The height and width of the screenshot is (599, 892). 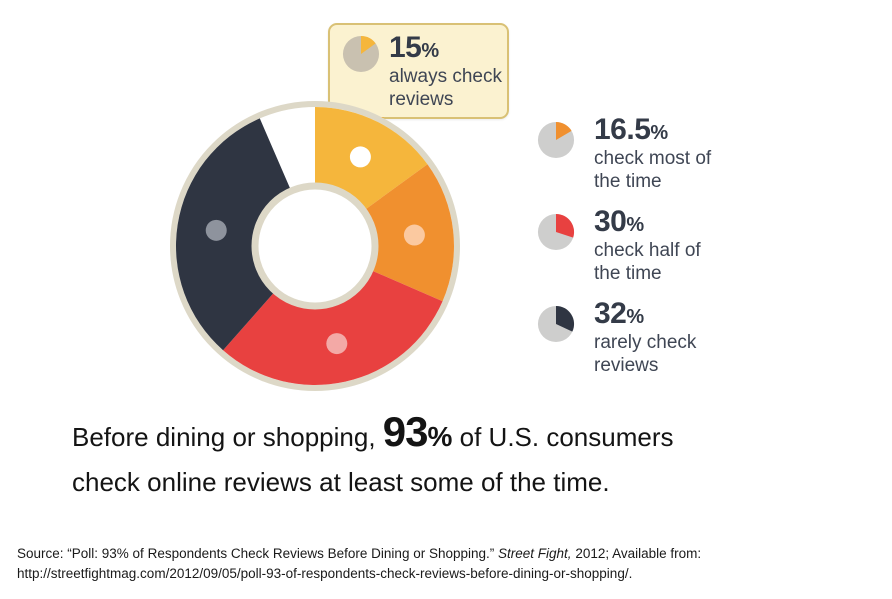 What do you see at coordinates (405, 431) in the screenshot?
I see `headline-big-number: 93` at bounding box center [405, 431].